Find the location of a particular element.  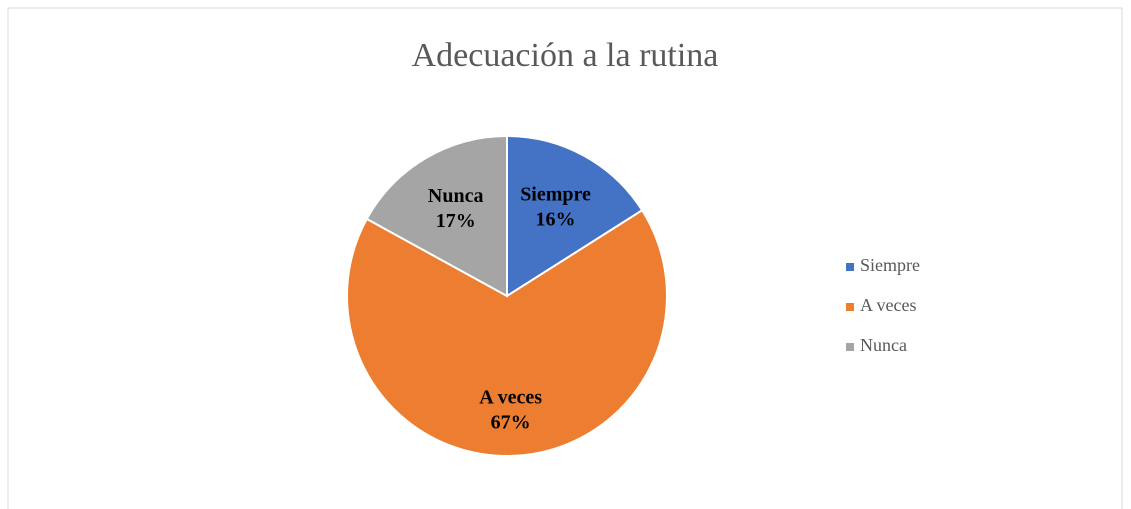

legend-label: A veces is located at coordinates (888, 305).